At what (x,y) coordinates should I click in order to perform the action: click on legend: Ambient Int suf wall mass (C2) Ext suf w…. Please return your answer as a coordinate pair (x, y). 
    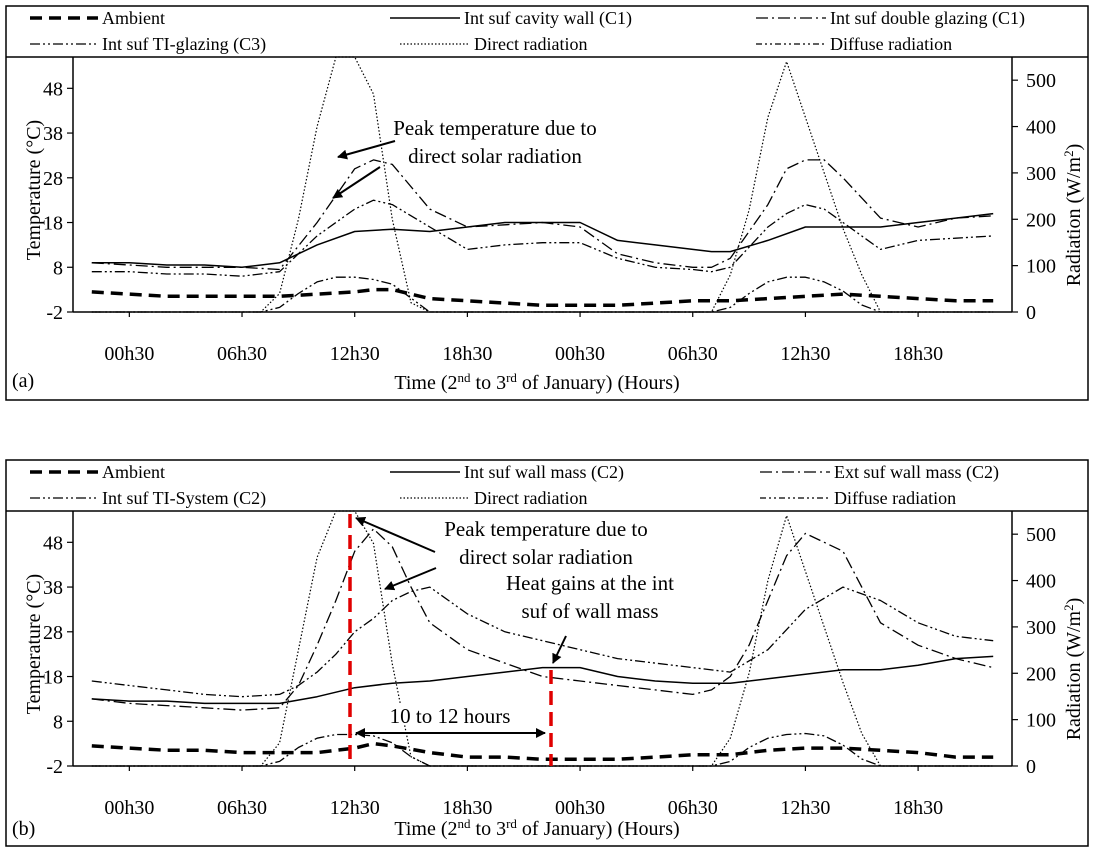
    Looking at the image, I should click on (514, 485).